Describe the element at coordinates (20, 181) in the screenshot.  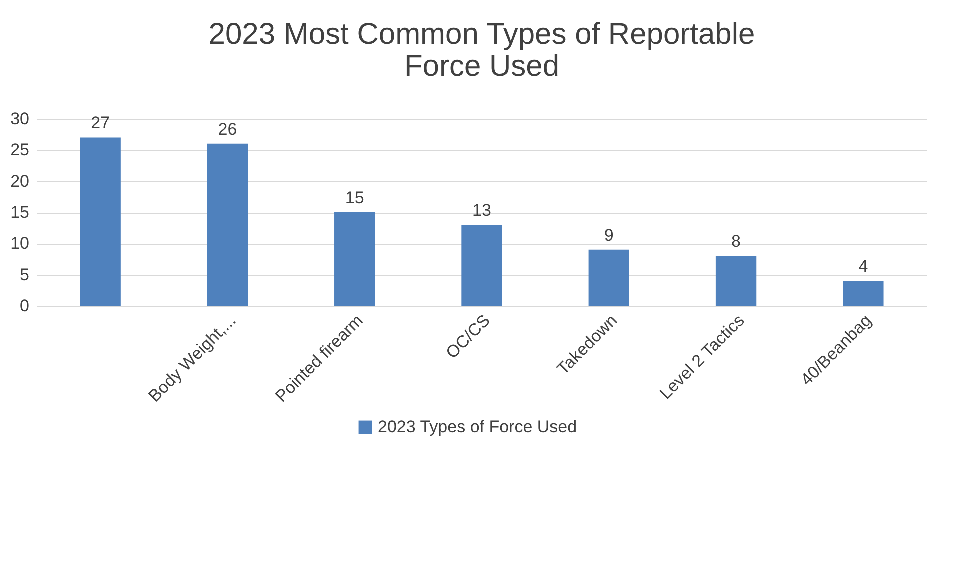
I see `y-tick-label: 20` at that location.